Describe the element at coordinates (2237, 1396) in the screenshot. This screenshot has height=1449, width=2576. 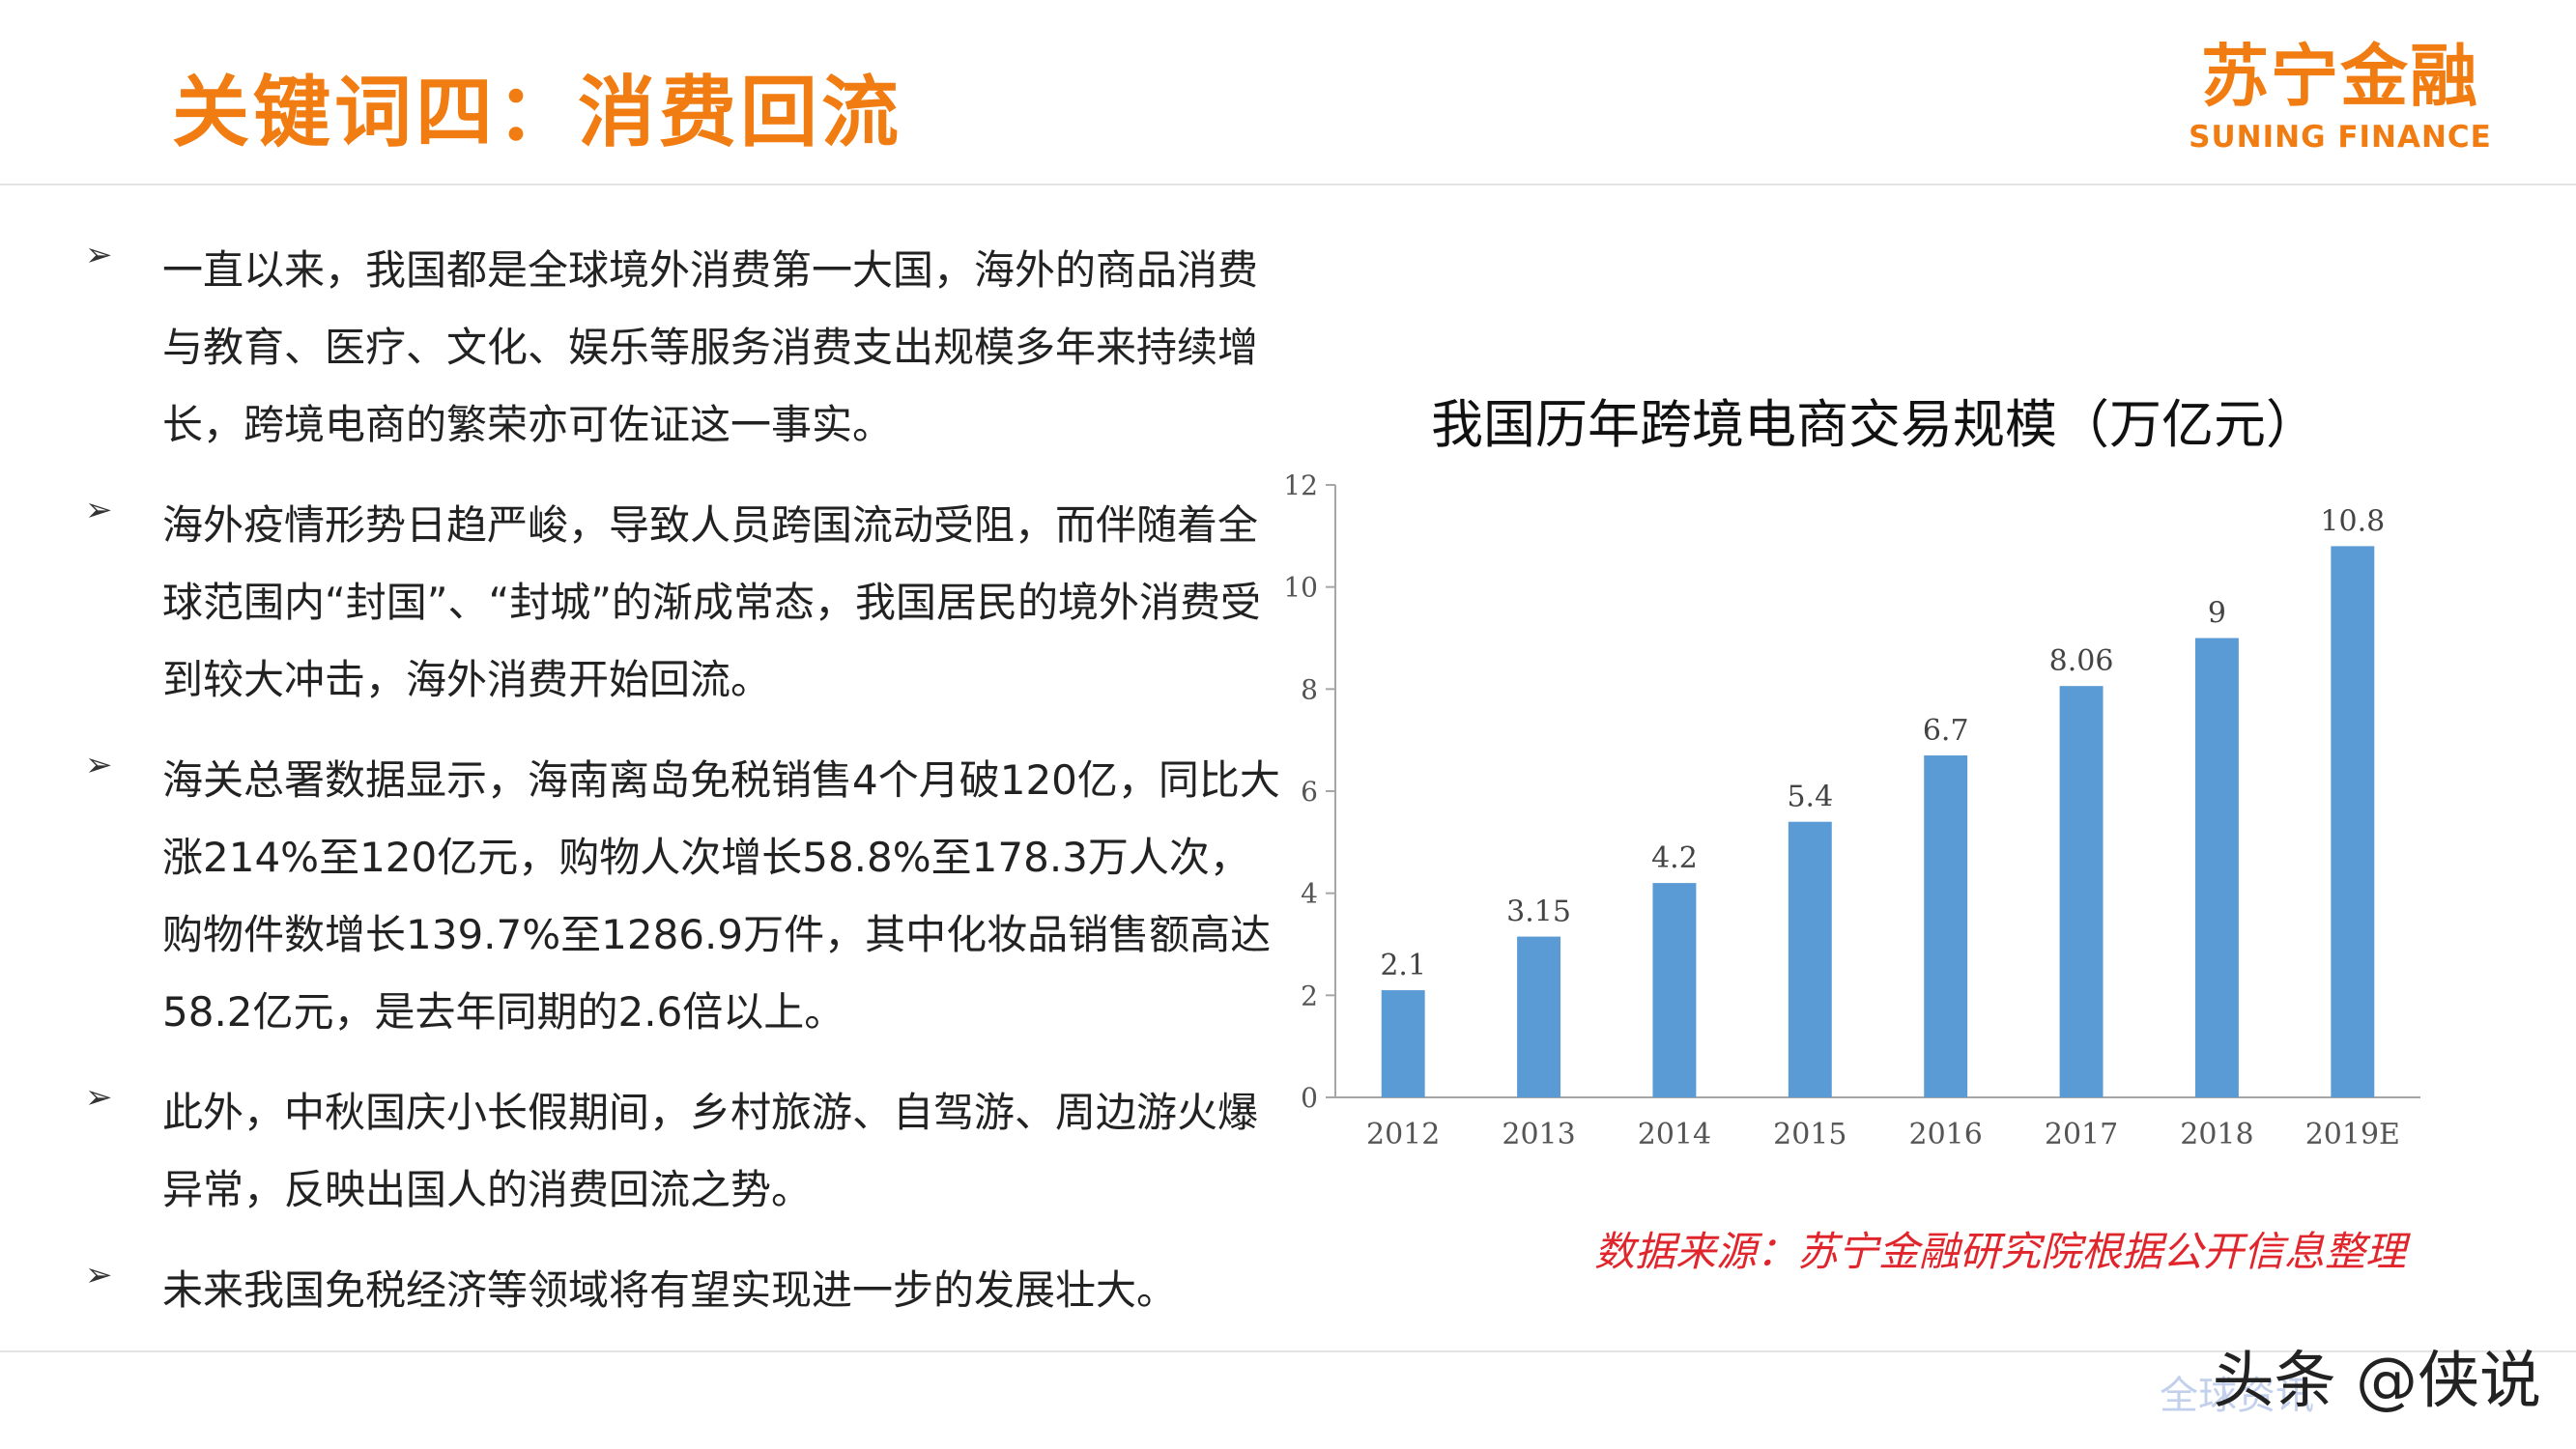
I see `watermark-sub: 全球资讯` at that location.